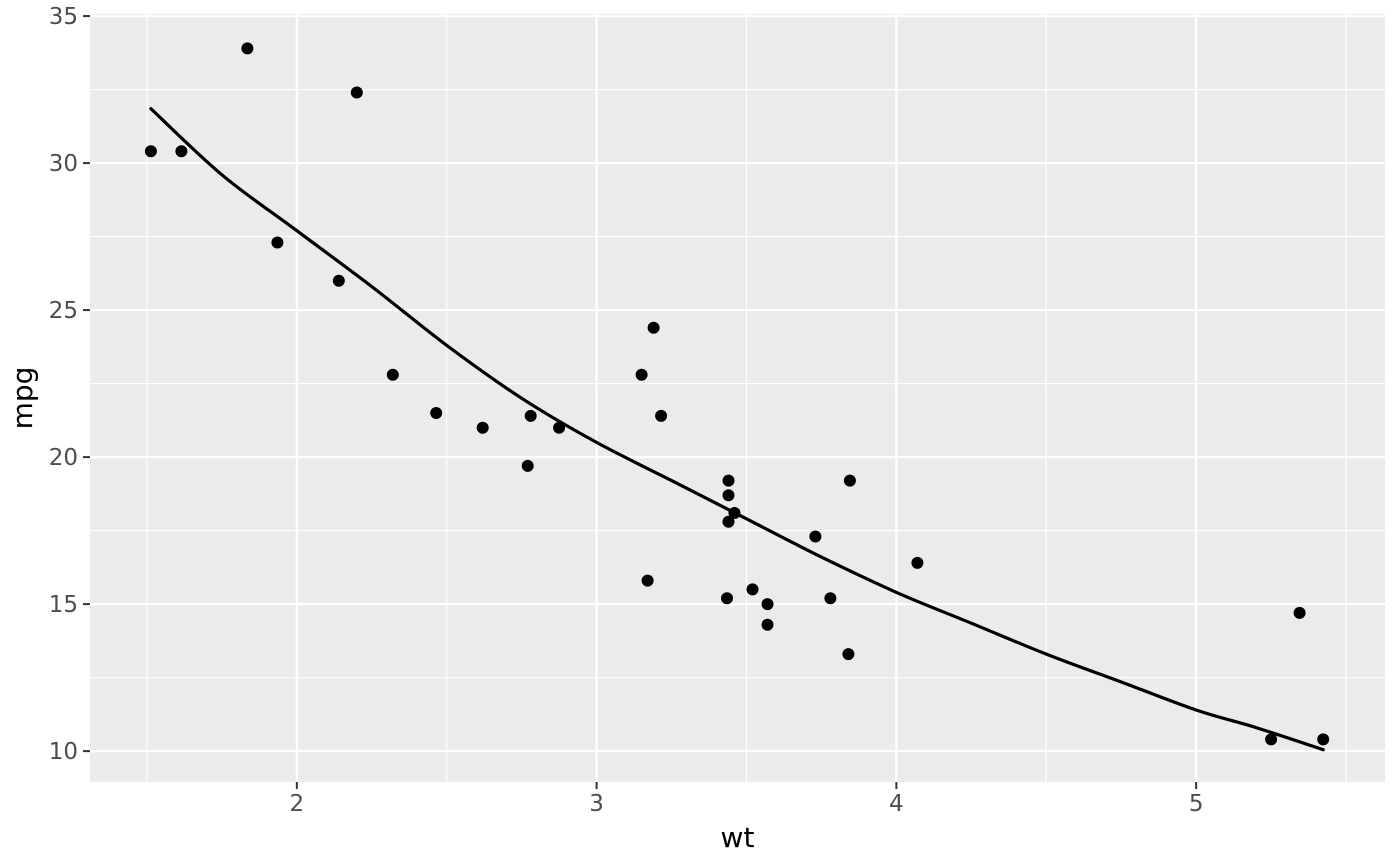  What do you see at coordinates (896, 804) in the screenshot?
I see `x-tick-label: 4` at bounding box center [896, 804].